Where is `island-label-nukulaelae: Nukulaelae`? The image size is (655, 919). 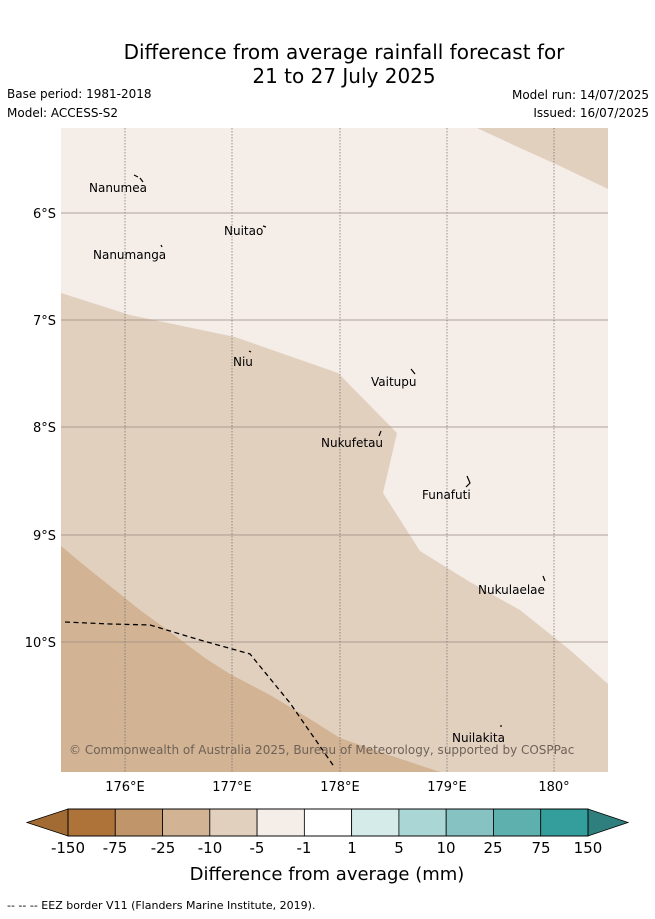 island-label-nukulaelae: Nukulaelae is located at coordinates (511, 590).